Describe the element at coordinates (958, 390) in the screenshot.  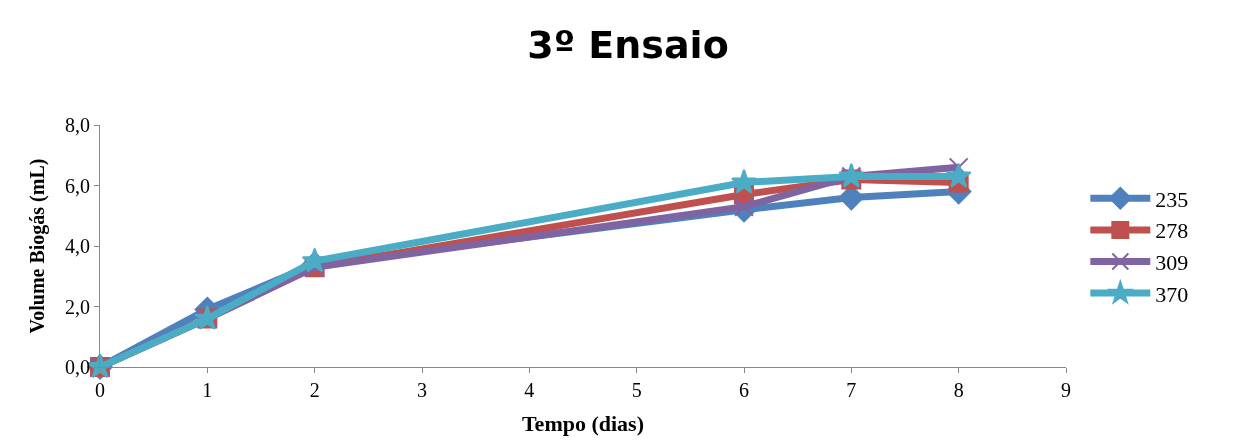
I see `x-tick-label: 8` at that location.